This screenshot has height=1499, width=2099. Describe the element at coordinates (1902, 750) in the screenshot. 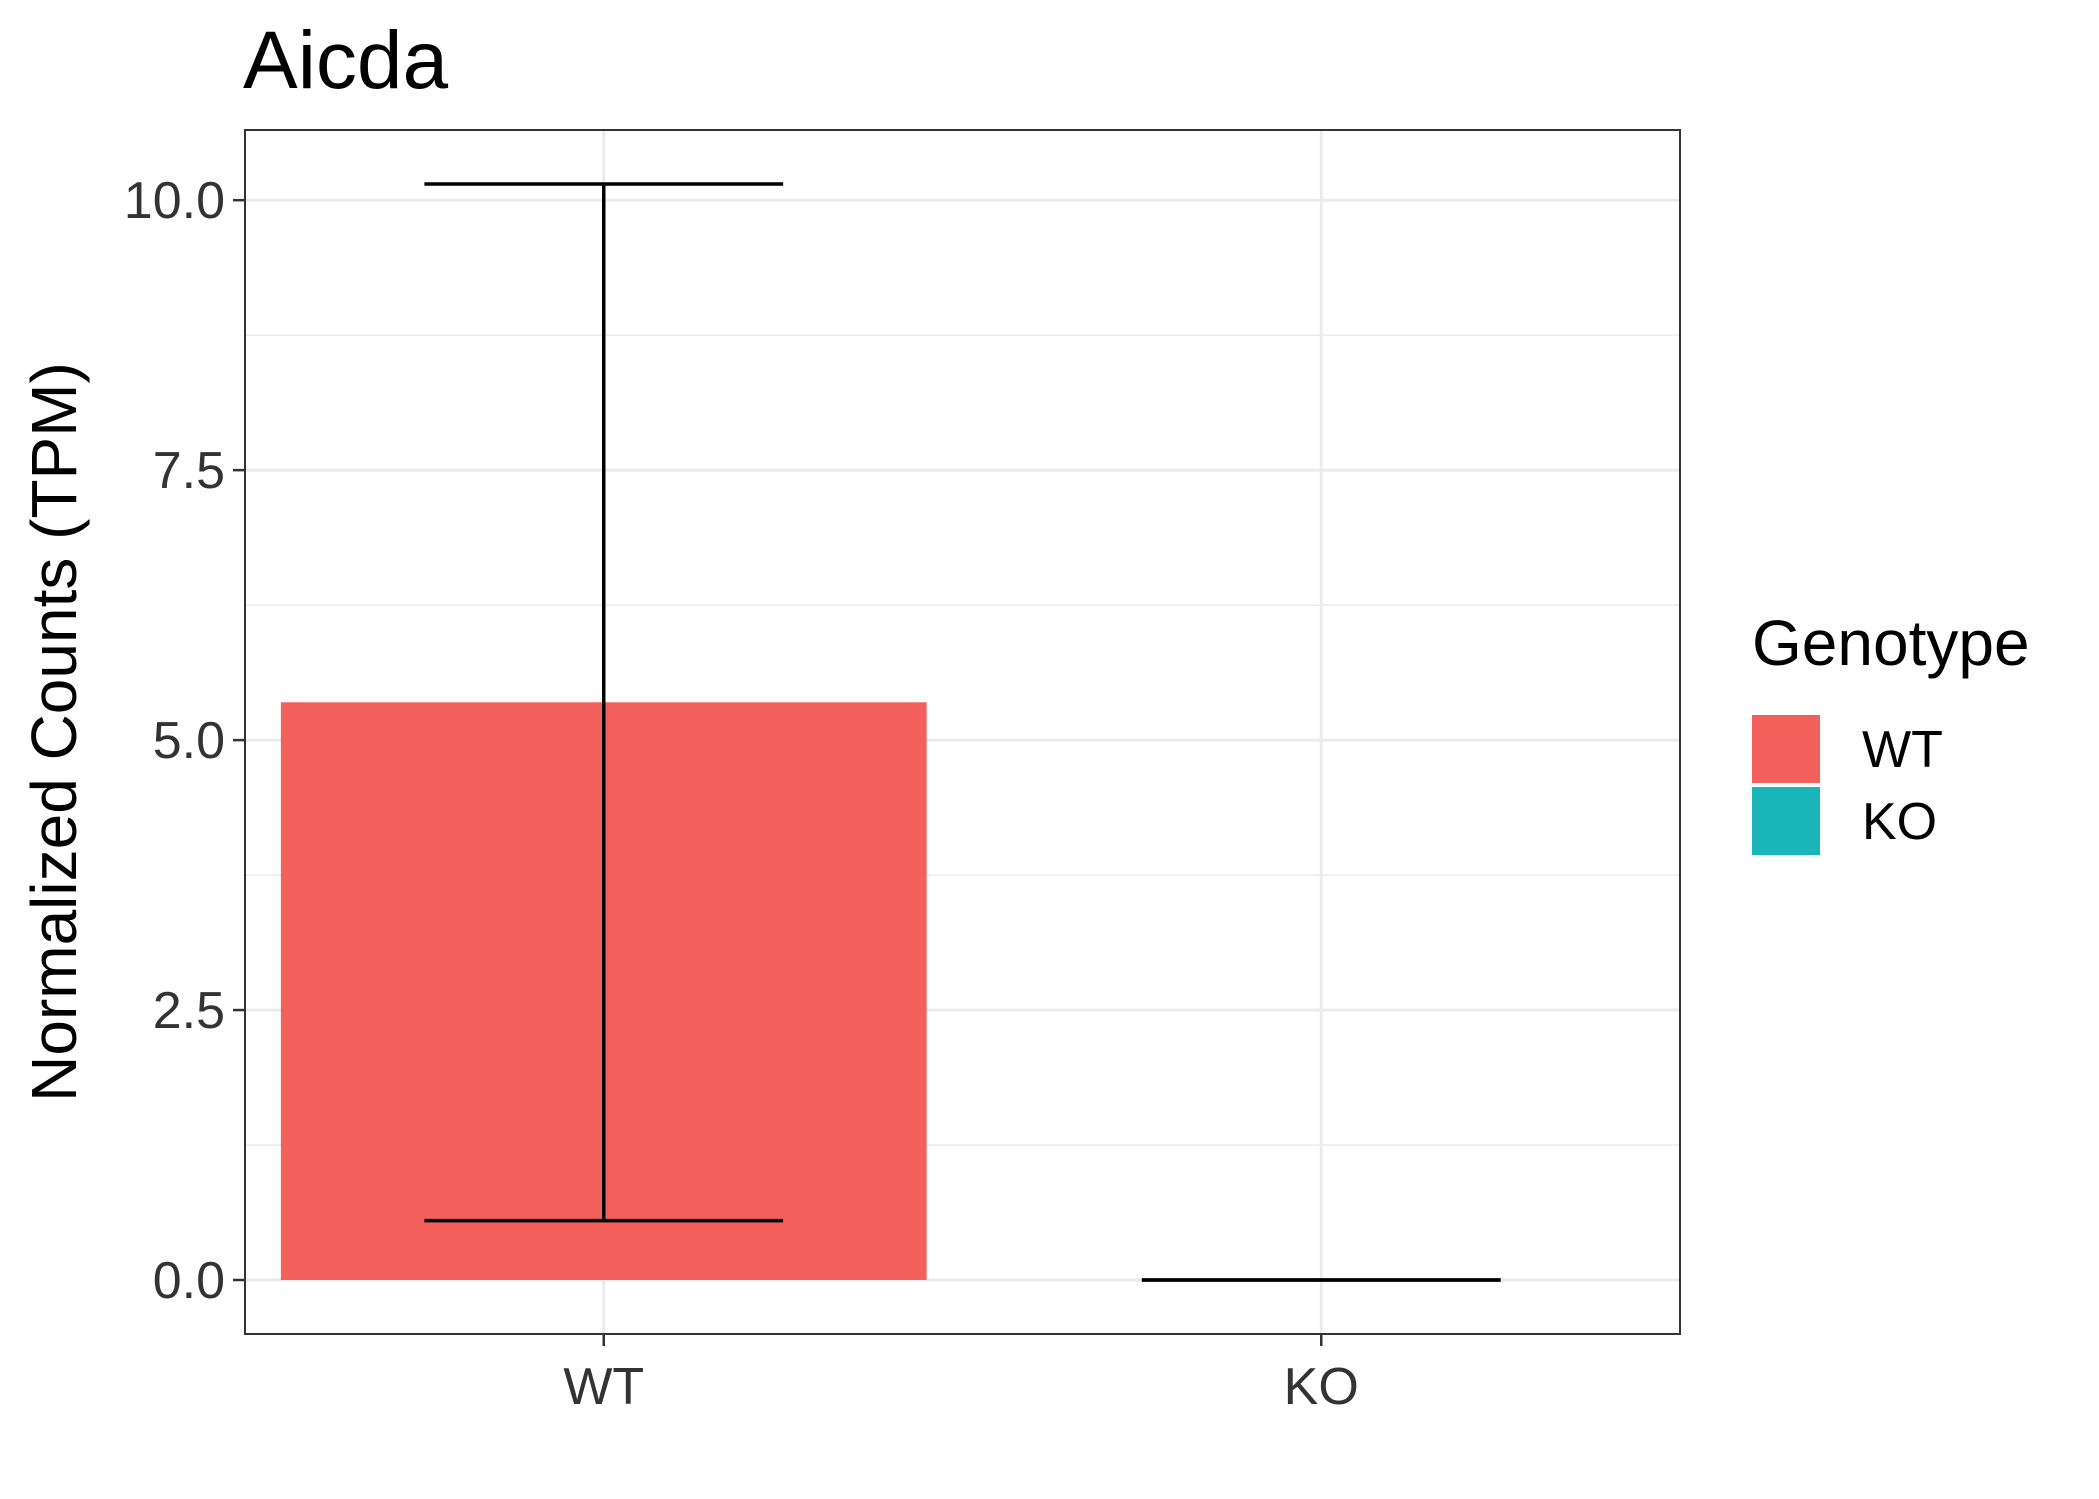

I see `legend-label: WT` at that location.